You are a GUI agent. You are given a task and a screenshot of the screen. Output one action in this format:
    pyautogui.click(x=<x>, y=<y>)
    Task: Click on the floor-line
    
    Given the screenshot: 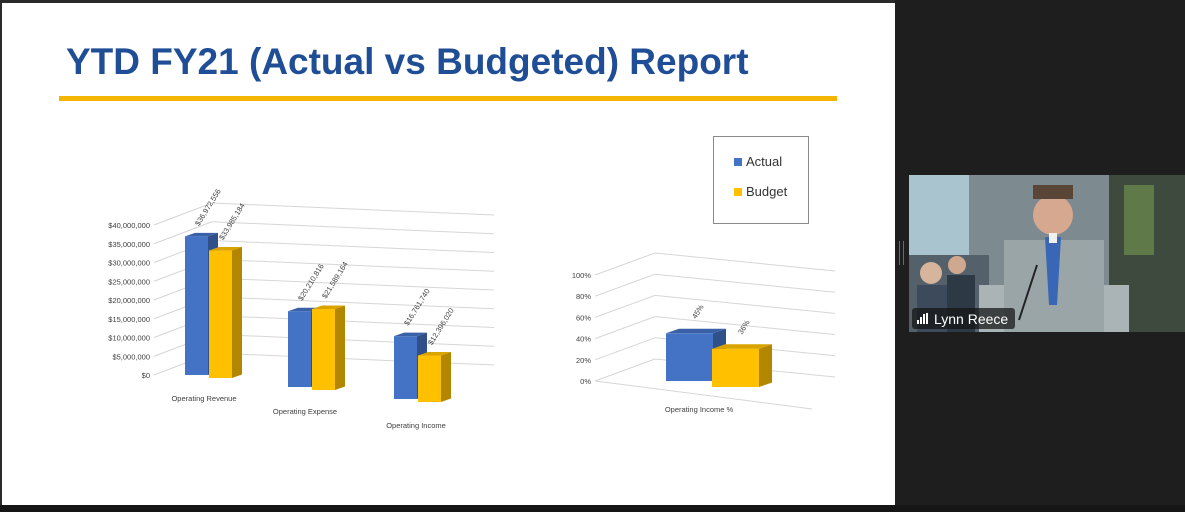 What is the action you would take?
    pyautogui.click(x=703, y=395)
    